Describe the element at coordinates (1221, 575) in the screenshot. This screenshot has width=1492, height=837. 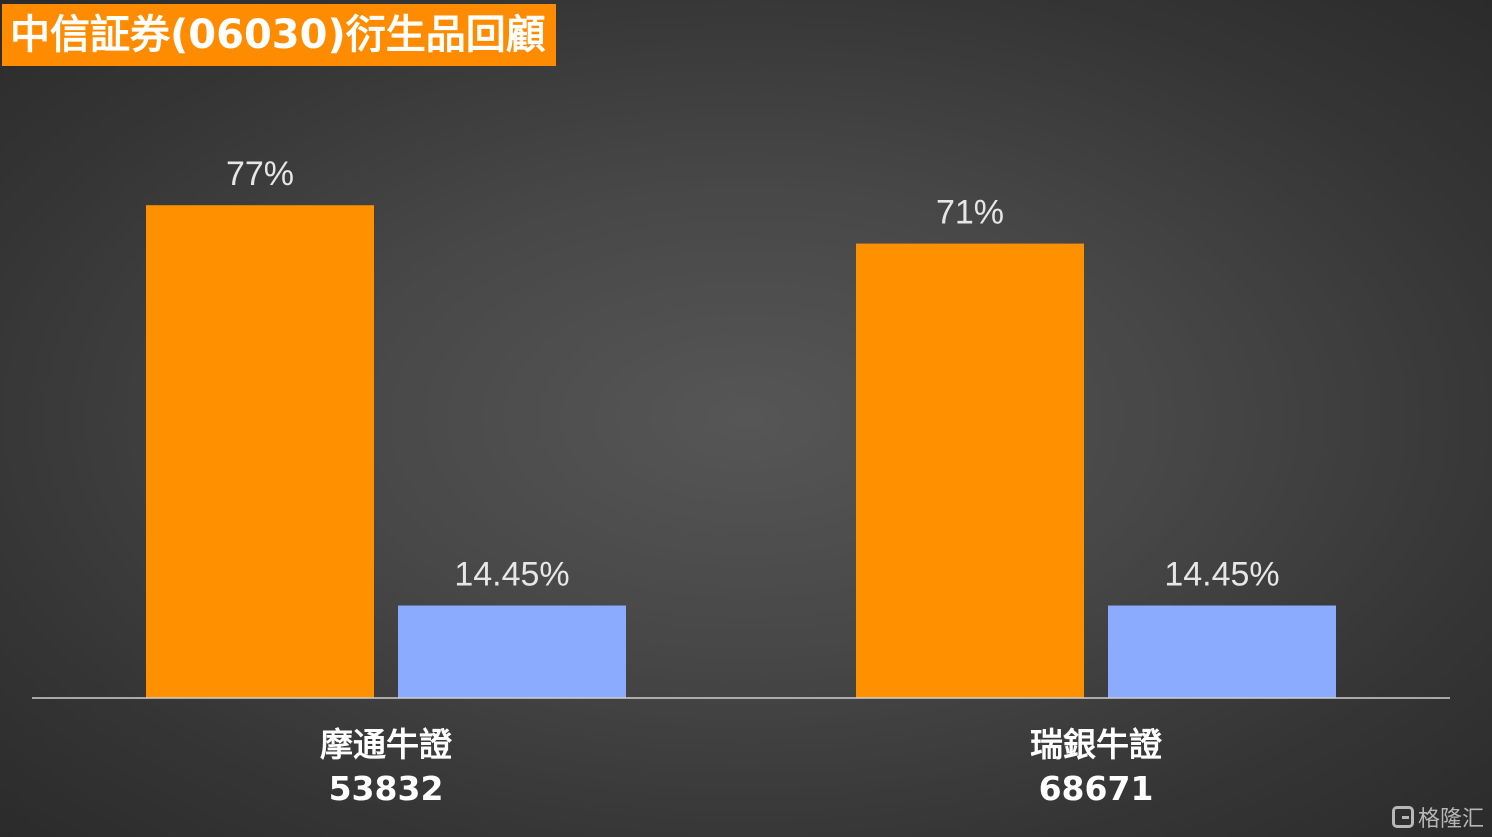
I see `data-label-secondary-2: 14.45%` at that location.